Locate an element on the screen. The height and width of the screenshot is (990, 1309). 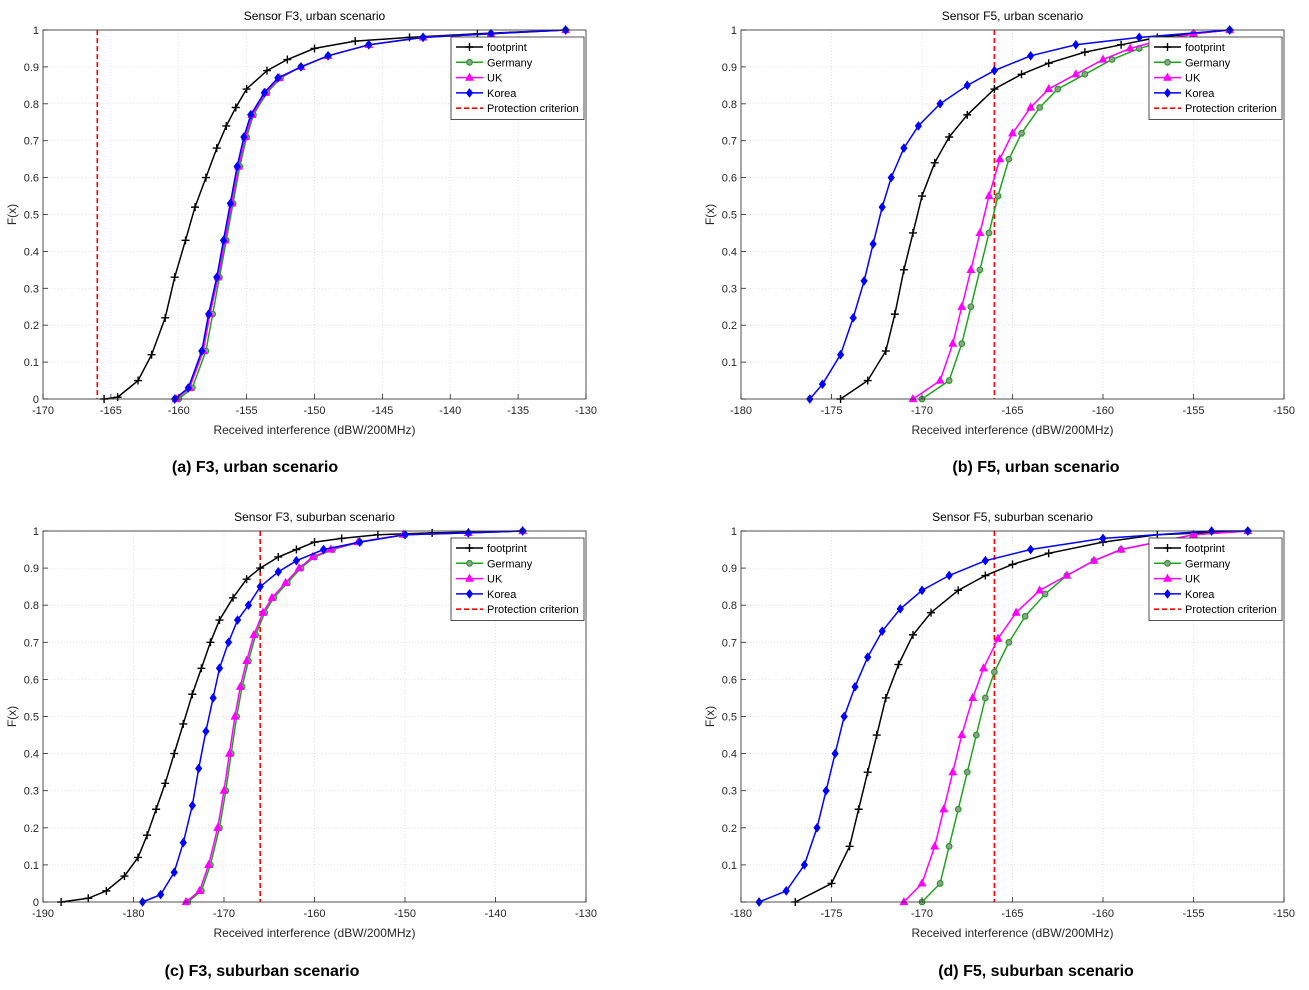
y-tick-label: 0.5 is located at coordinates (31, 216).